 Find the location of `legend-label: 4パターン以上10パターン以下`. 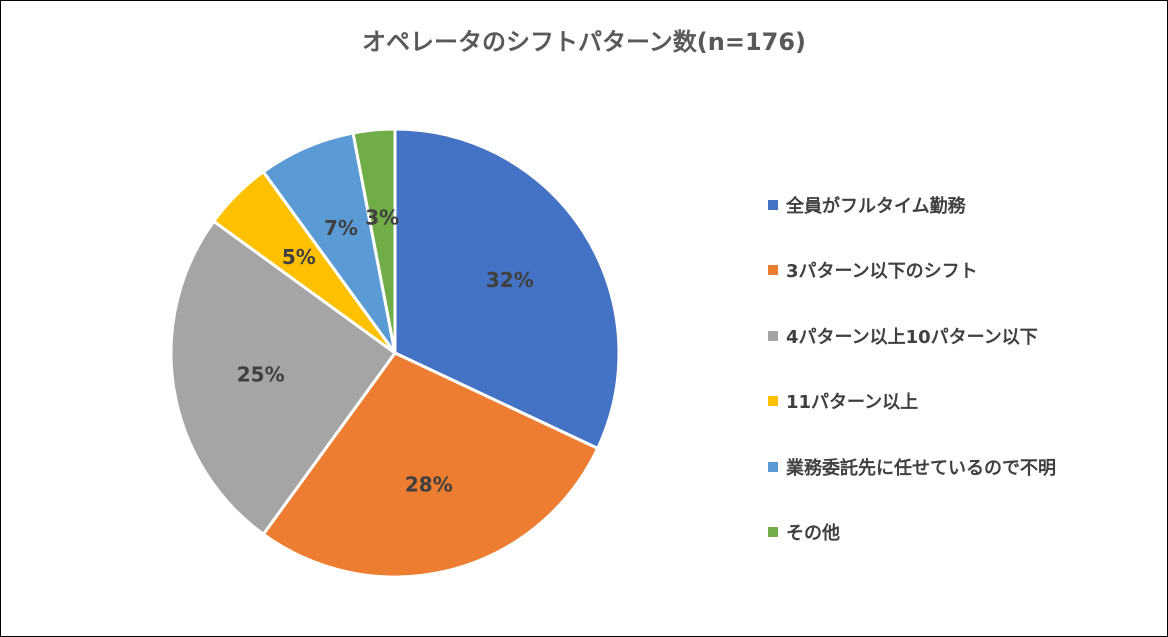

legend-label: 4パターン以上10パターン以下 is located at coordinates (912, 337).